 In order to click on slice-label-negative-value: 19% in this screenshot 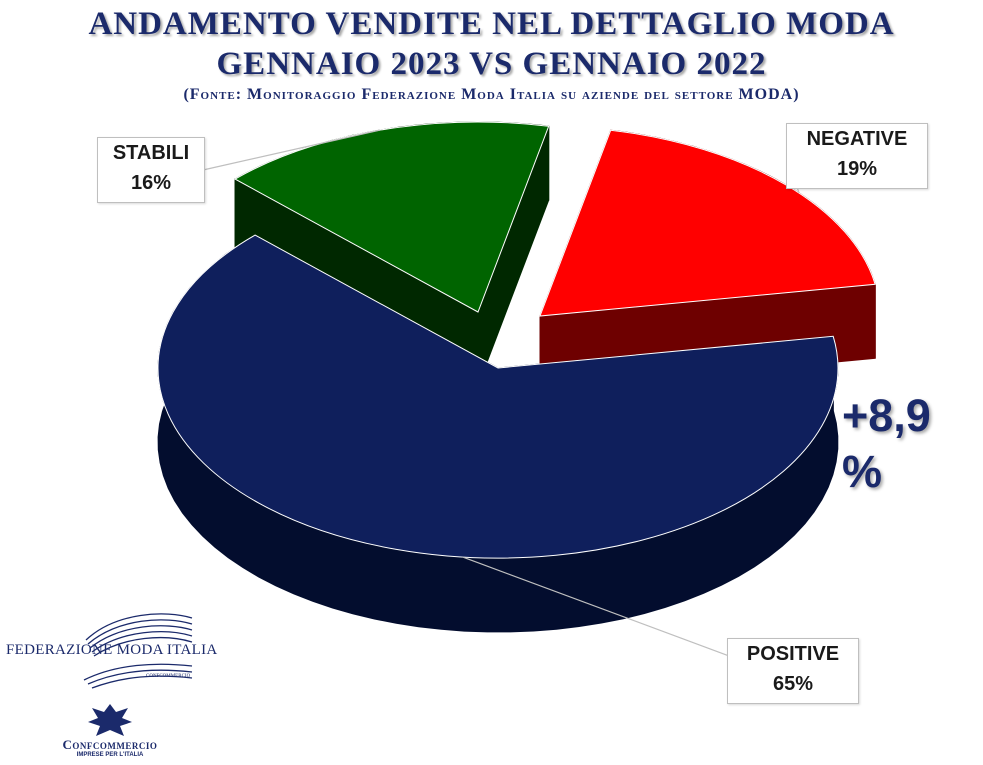, I will do `click(857, 169)`.